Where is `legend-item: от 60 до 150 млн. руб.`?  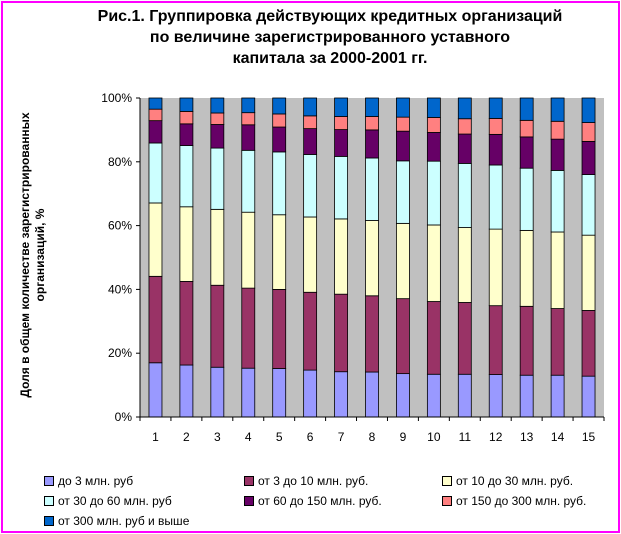
legend-item: от 60 до 150 млн. руб. is located at coordinates (313, 501).